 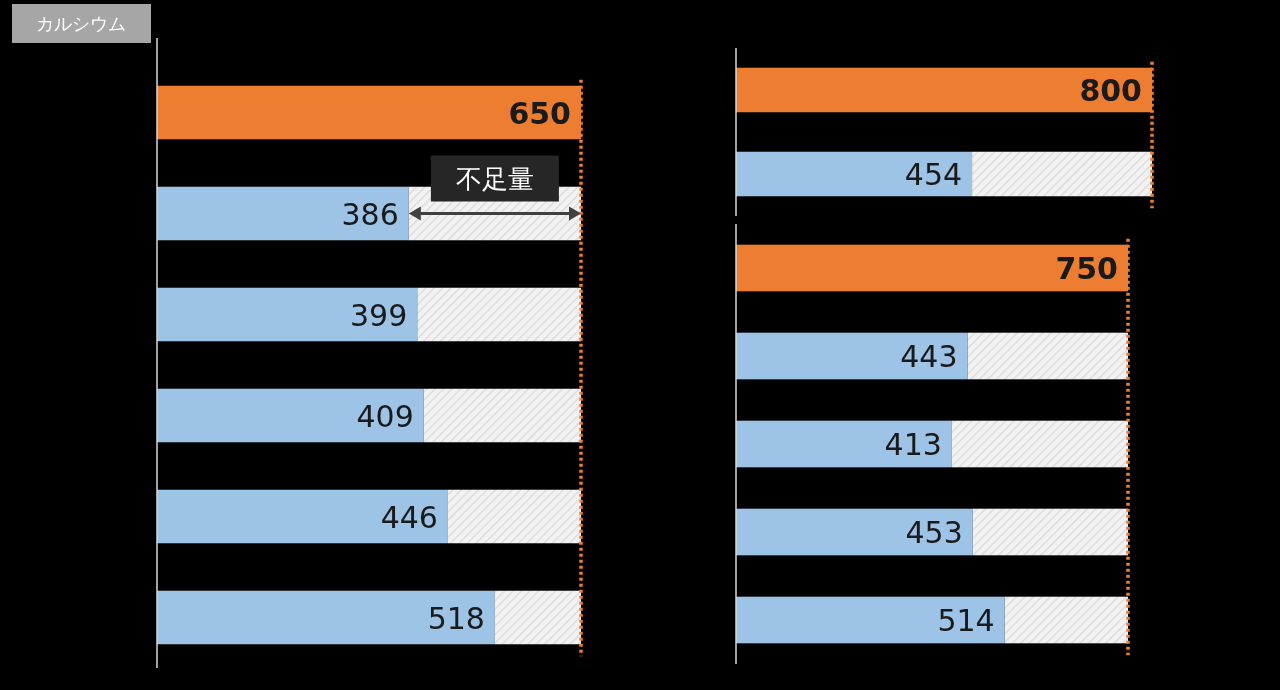 I want to click on data-label: 453, so click(x=934, y=532).